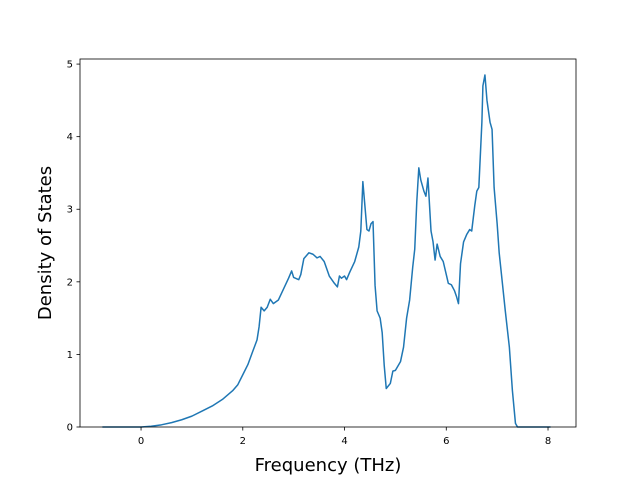 This screenshot has width=640, height=480. I want to click on x-tick-label: 2, so click(243, 441).